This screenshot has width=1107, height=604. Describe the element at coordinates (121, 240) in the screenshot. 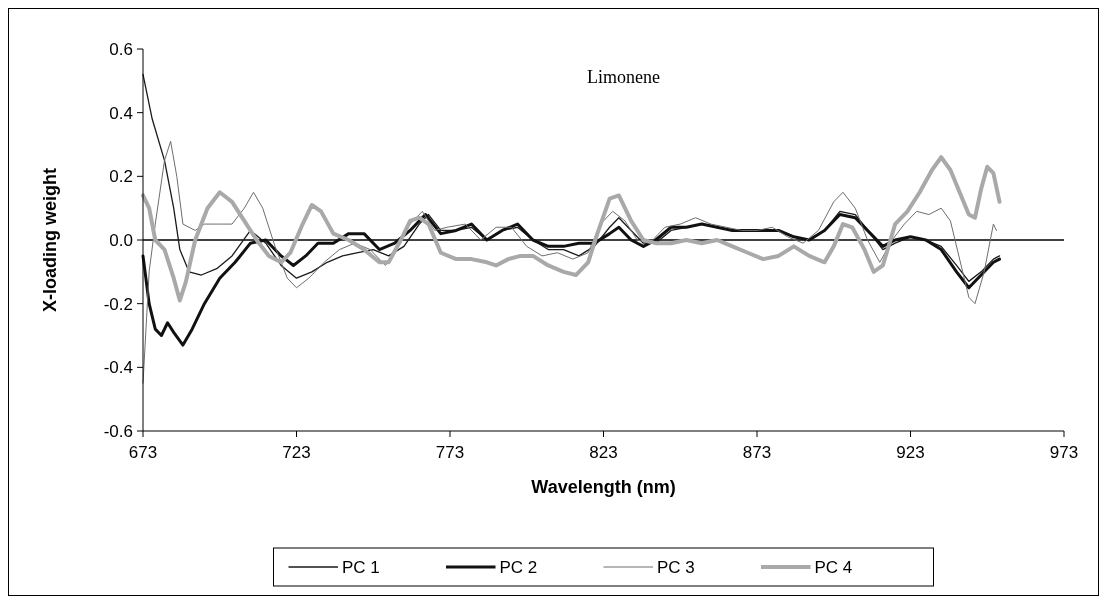

I see `y-tick-label: 0.0` at that location.